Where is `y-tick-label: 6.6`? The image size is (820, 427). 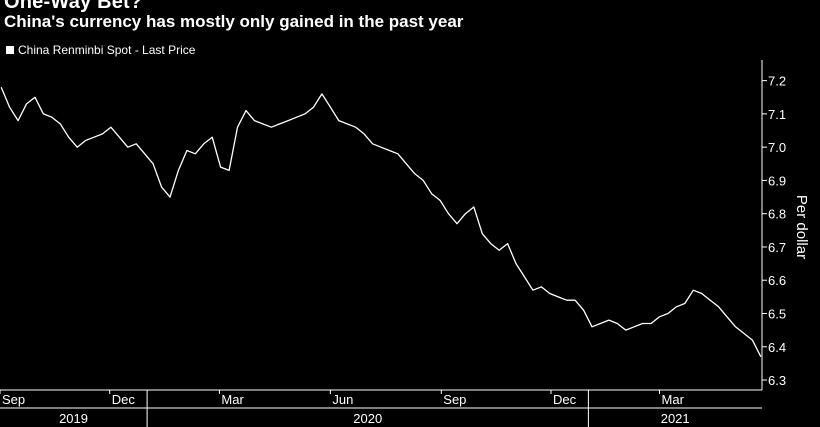 y-tick-label: 6.6 is located at coordinates (777, 280).